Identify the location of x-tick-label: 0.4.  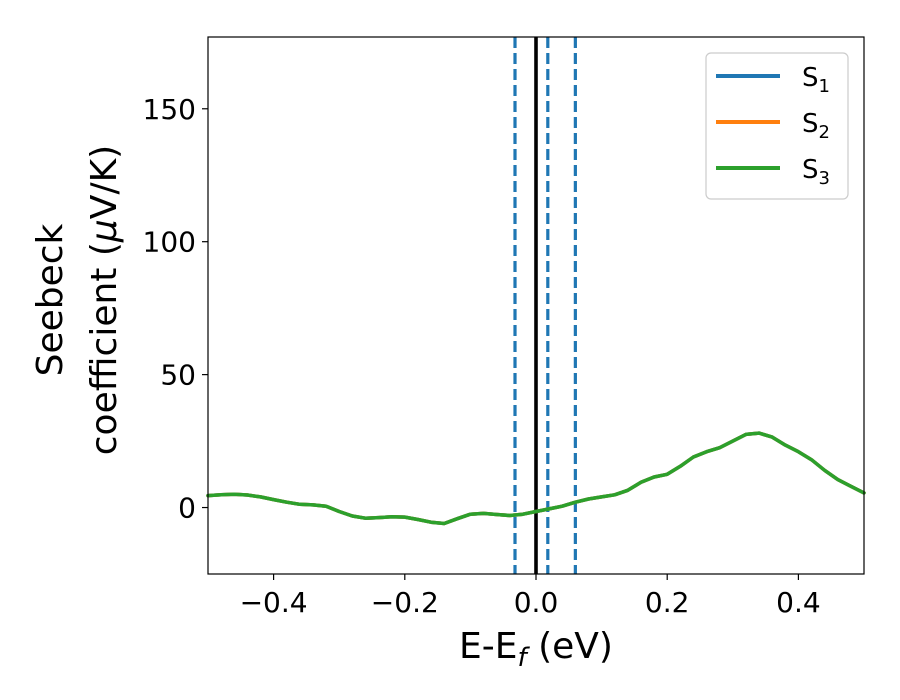
(798, 602).